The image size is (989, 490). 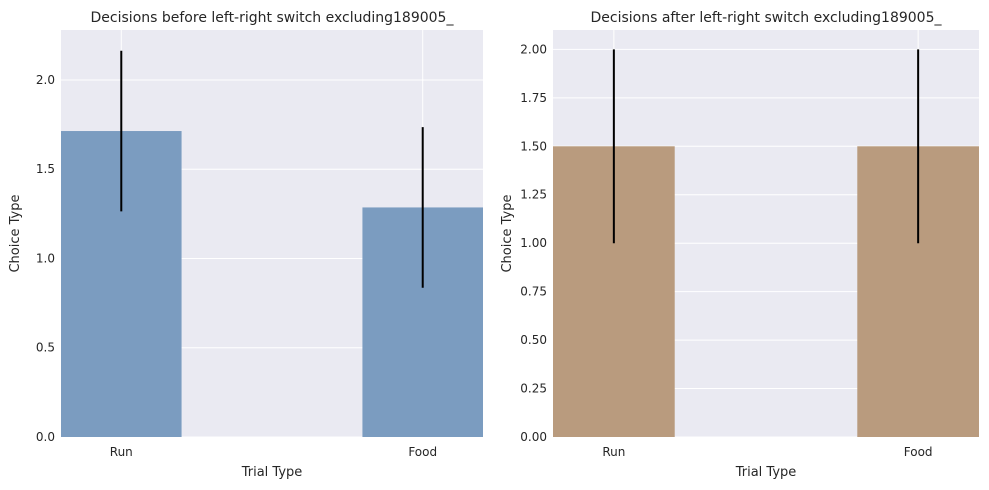 I want to click on y-tick-label: 0.5, so click(x=45, y=348).